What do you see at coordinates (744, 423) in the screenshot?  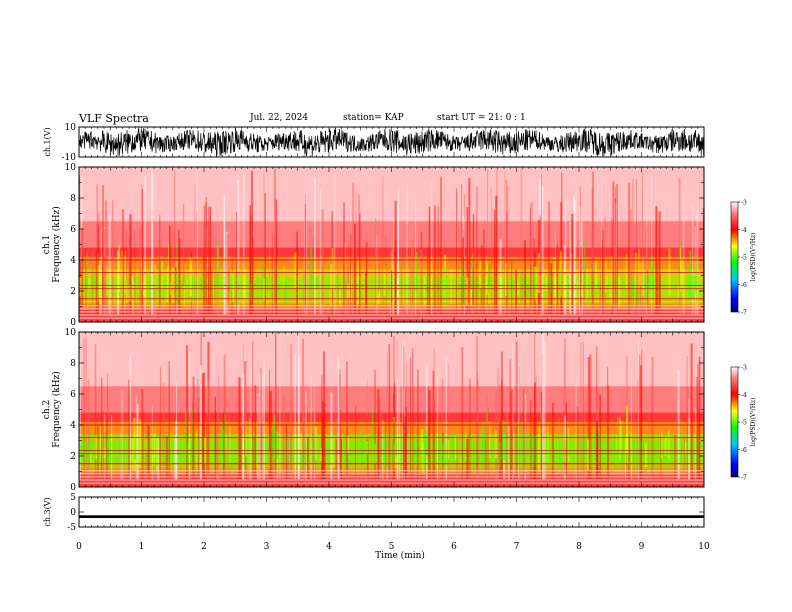 I see `colorbar-tick-label: -5` at bounding box center [744, 423].